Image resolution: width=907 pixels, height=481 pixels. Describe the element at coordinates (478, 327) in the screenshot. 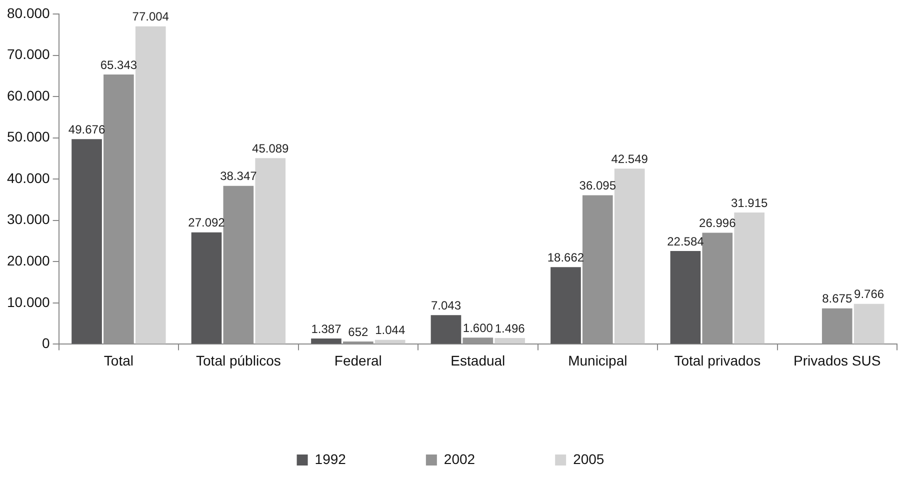

I see `data-label: 1.600` at that location.